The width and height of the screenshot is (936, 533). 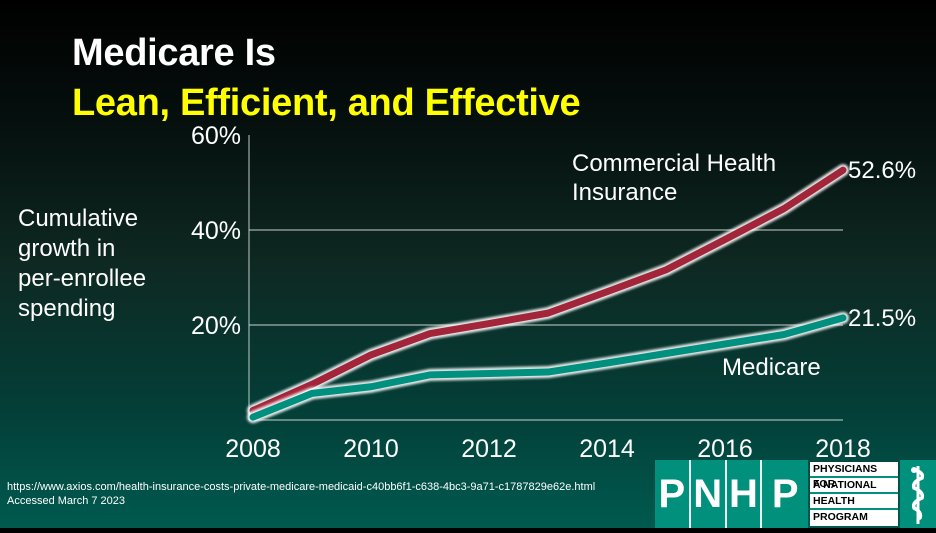 I want to click on y-tick-label: 60%, so click(x=216, y=136).